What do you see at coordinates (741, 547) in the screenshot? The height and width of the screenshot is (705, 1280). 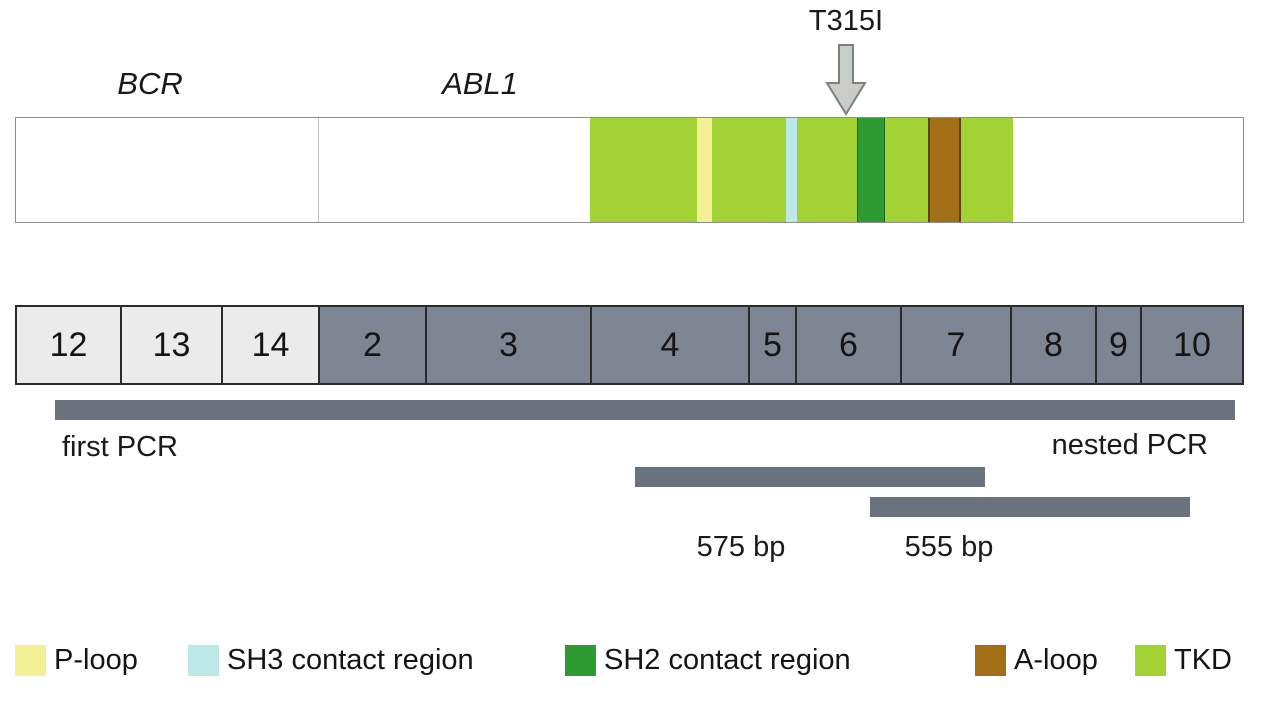 I see `amplicon-575bp-label: 575 bp` at bounding box center [741, 547].